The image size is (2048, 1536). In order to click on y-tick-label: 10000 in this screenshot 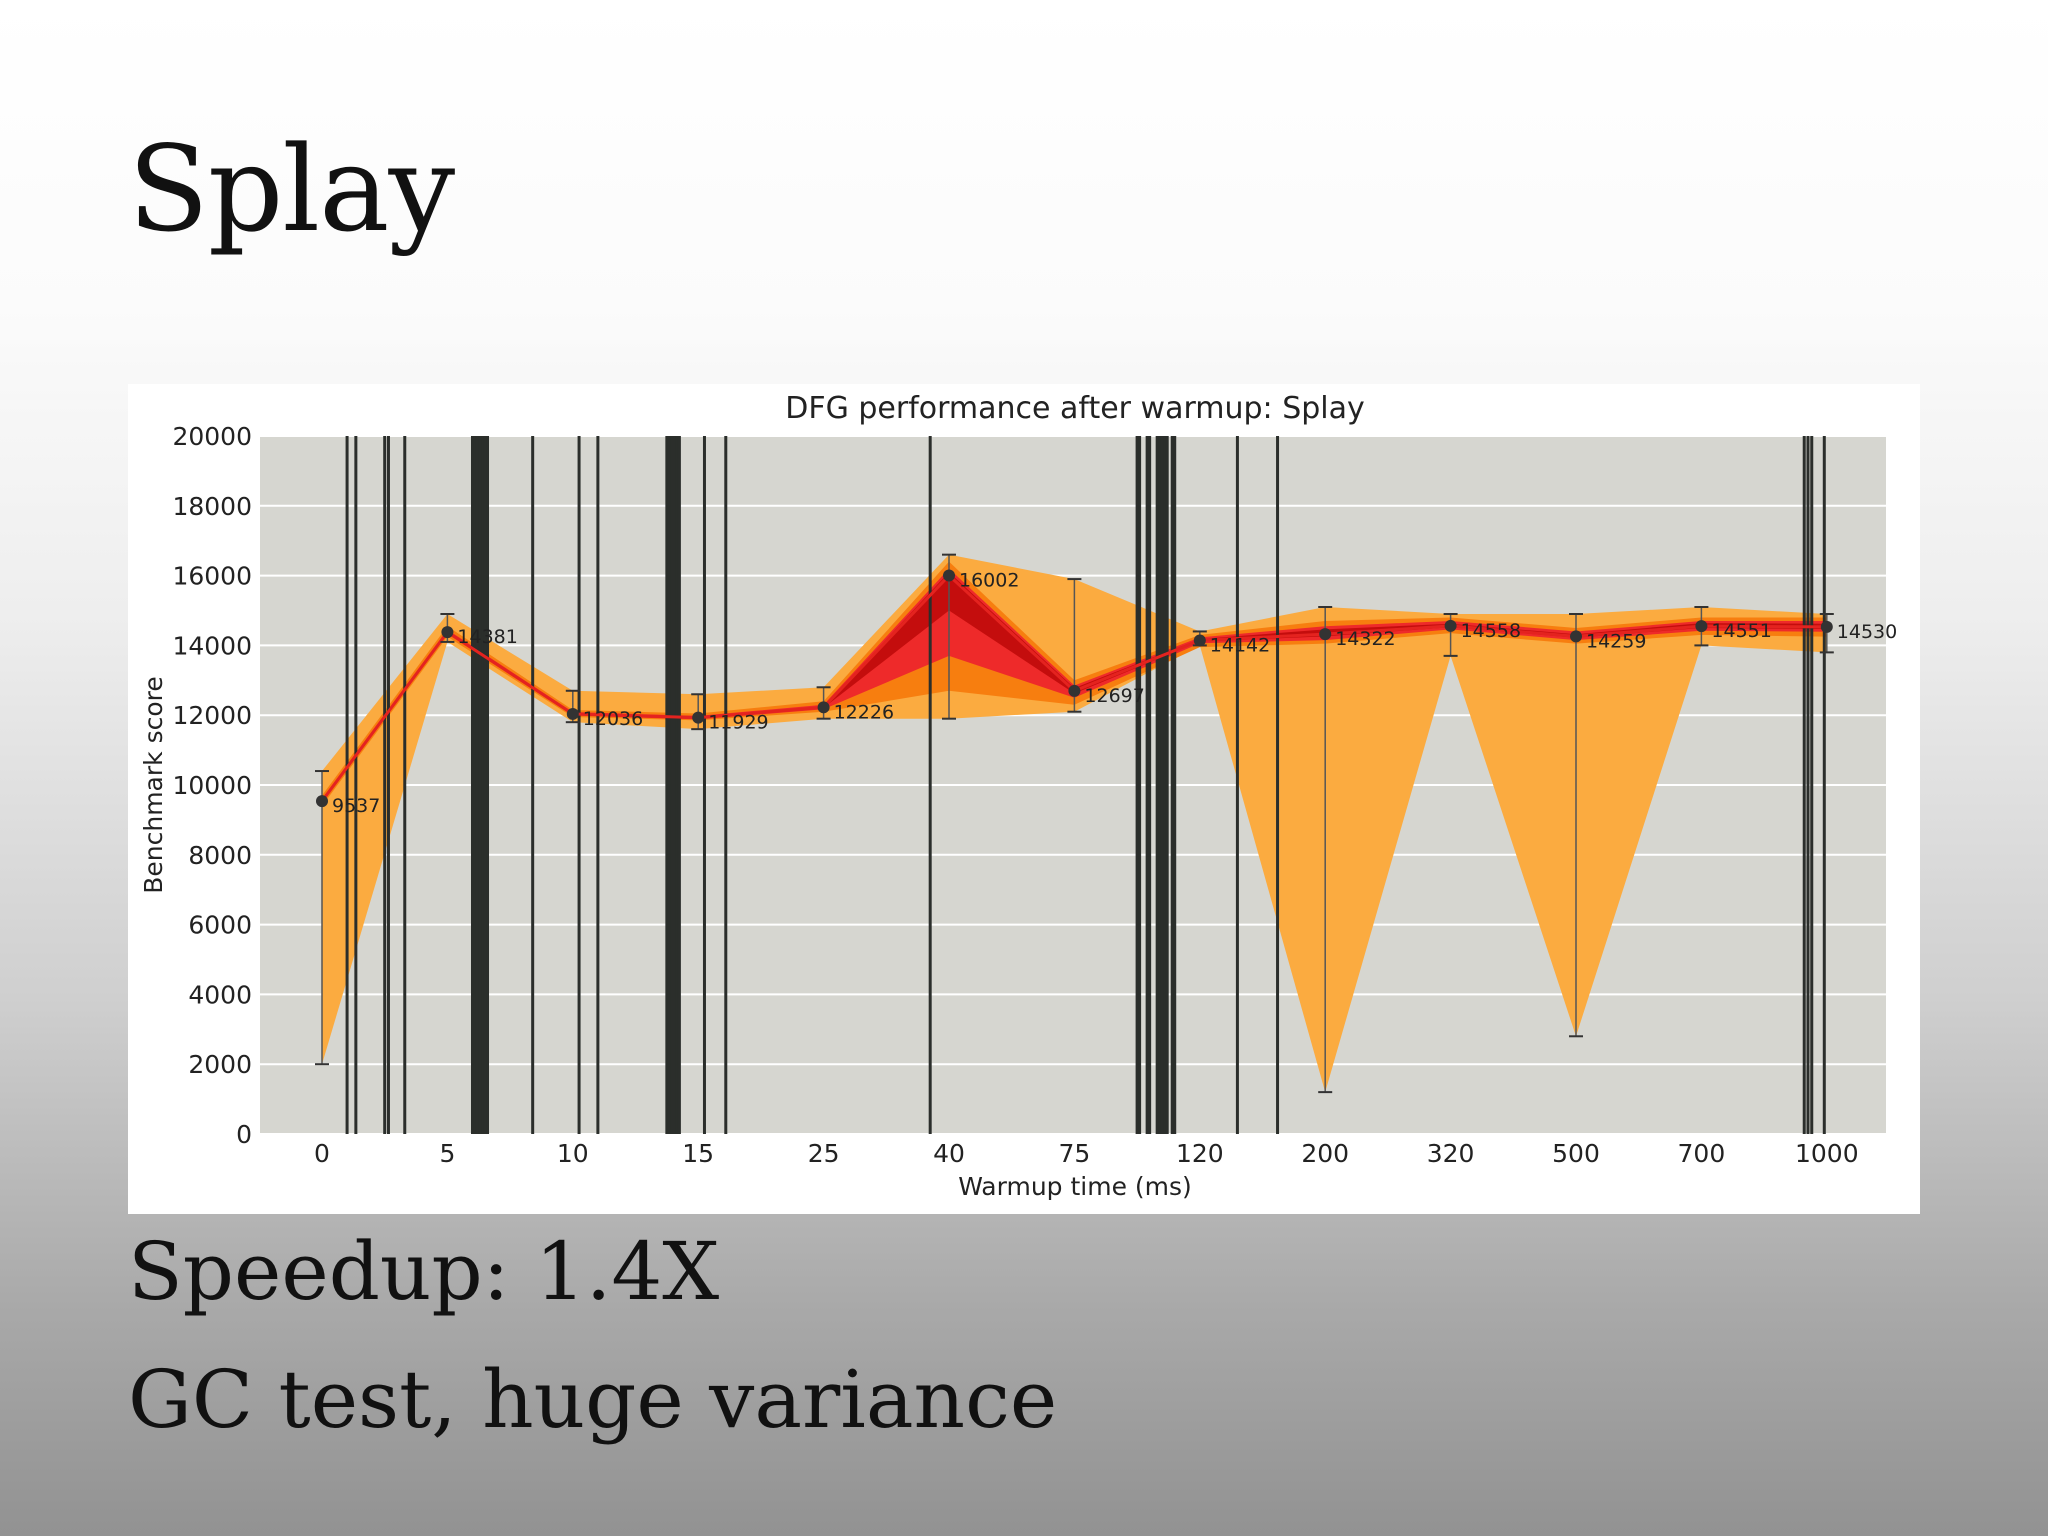, I will do `click(212, 785)`.